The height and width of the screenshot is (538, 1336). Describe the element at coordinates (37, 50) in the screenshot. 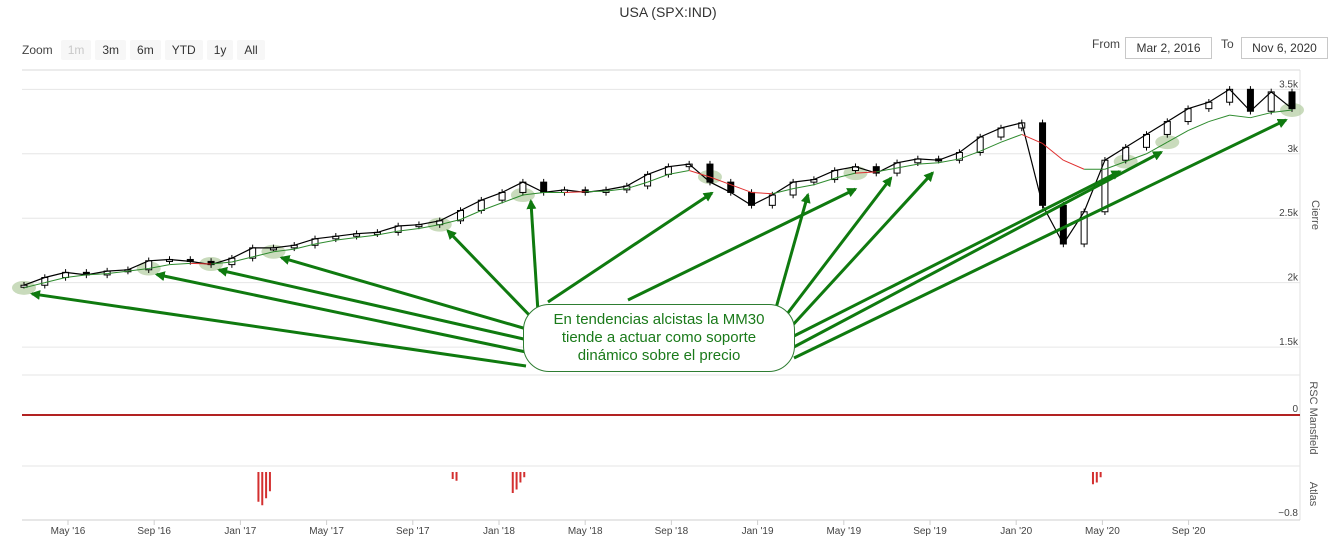

I see `zoom-label: Zoom` at that location.